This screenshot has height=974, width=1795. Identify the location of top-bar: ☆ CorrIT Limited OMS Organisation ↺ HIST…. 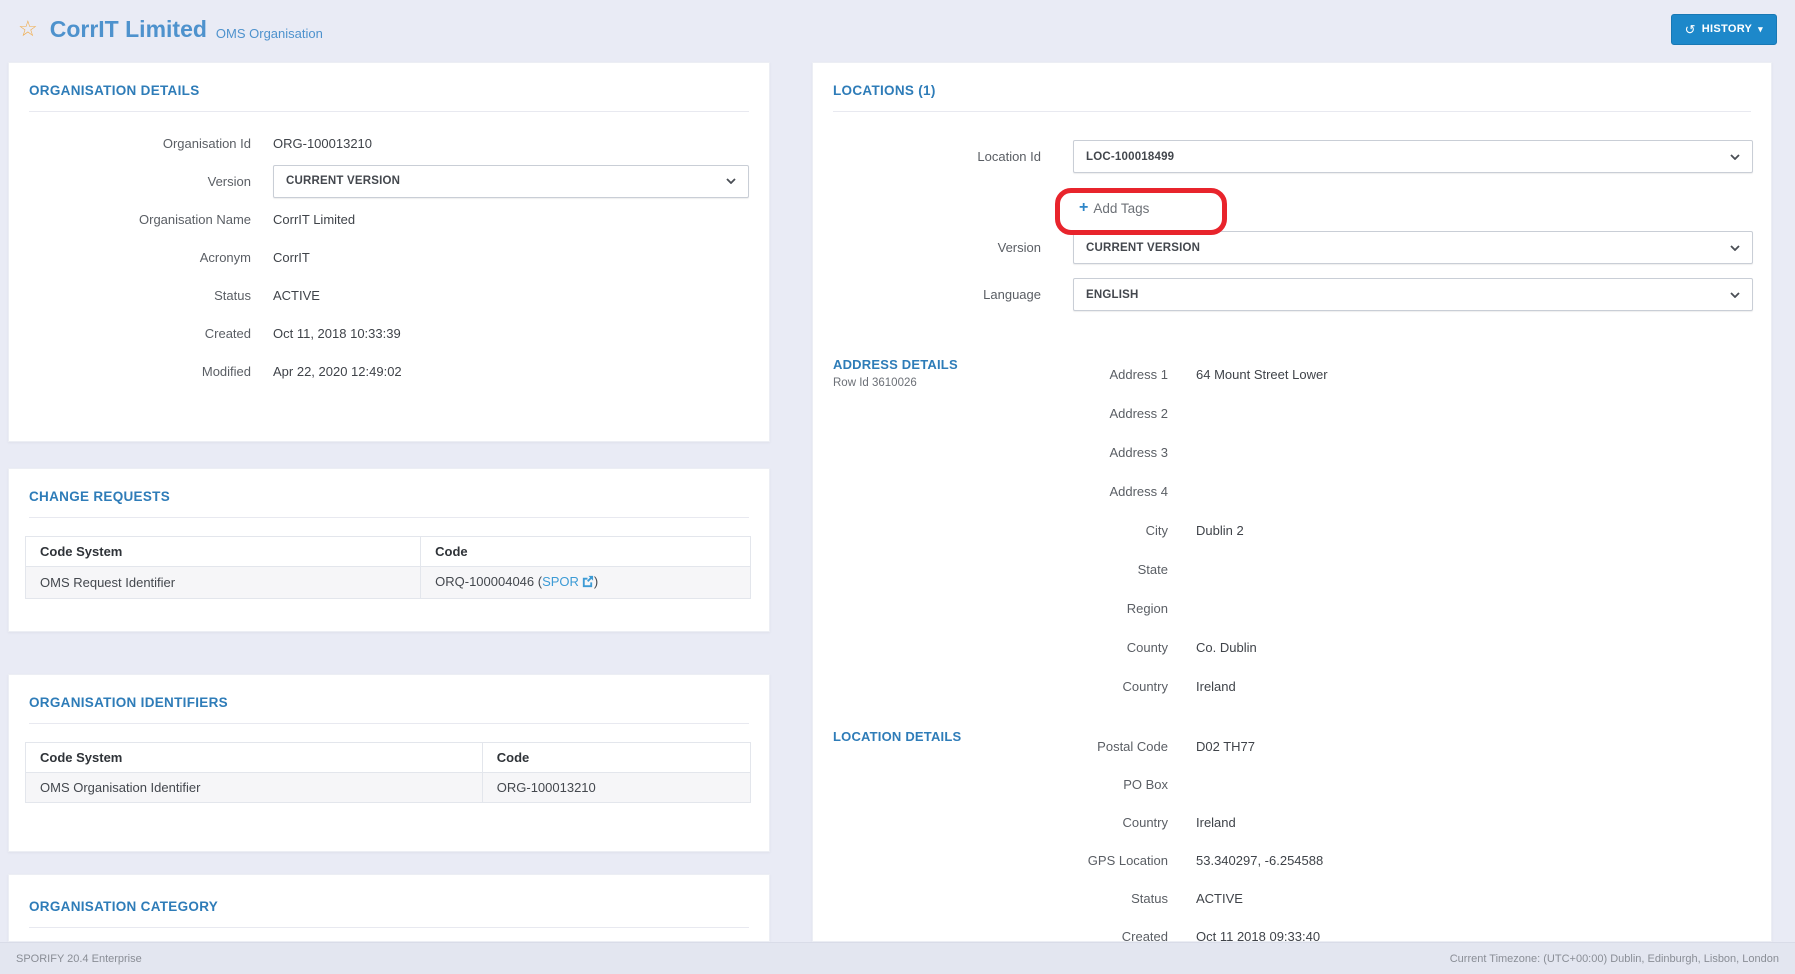
(897, 29).